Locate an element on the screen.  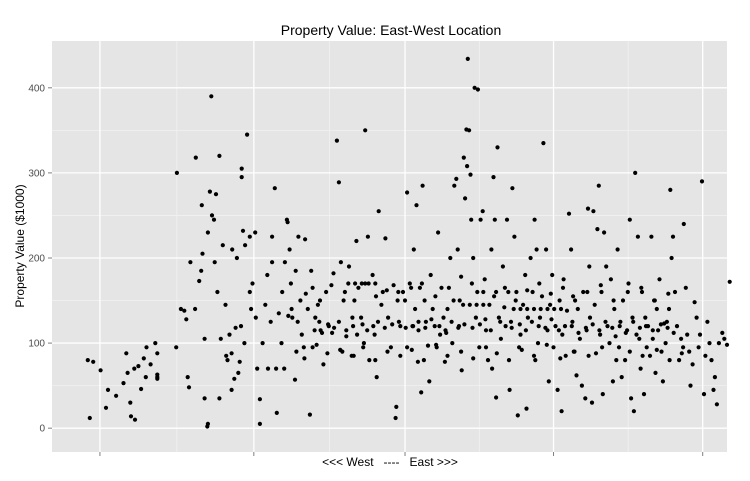
y-tick-label: 100 is located at coordinates (36, 344).